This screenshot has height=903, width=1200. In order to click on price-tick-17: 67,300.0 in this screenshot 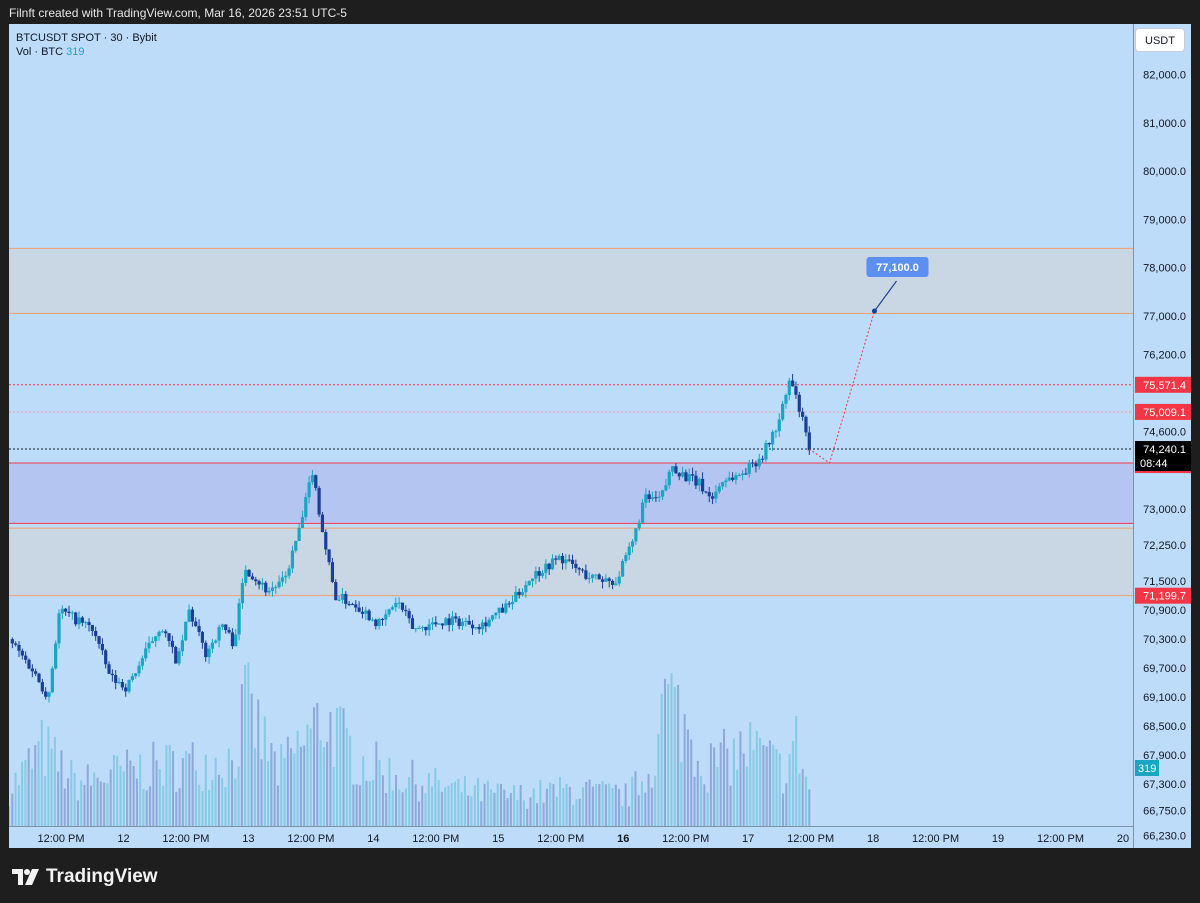, I will do `click(1164, 785)`.